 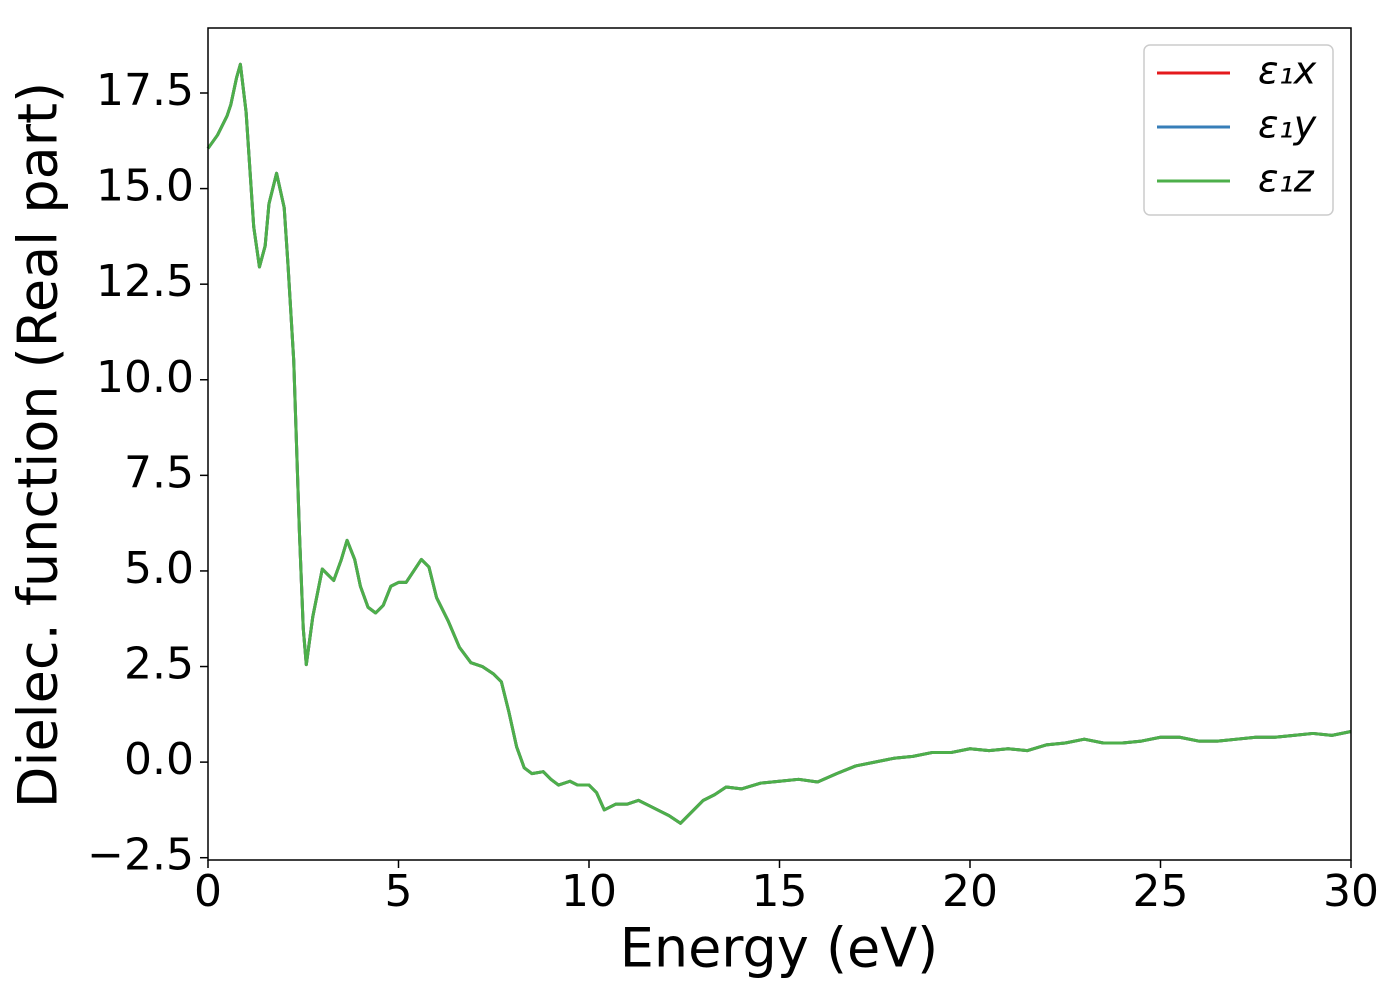 I want to click on y-tick-label: 2.5, so click(x=159, y=664).